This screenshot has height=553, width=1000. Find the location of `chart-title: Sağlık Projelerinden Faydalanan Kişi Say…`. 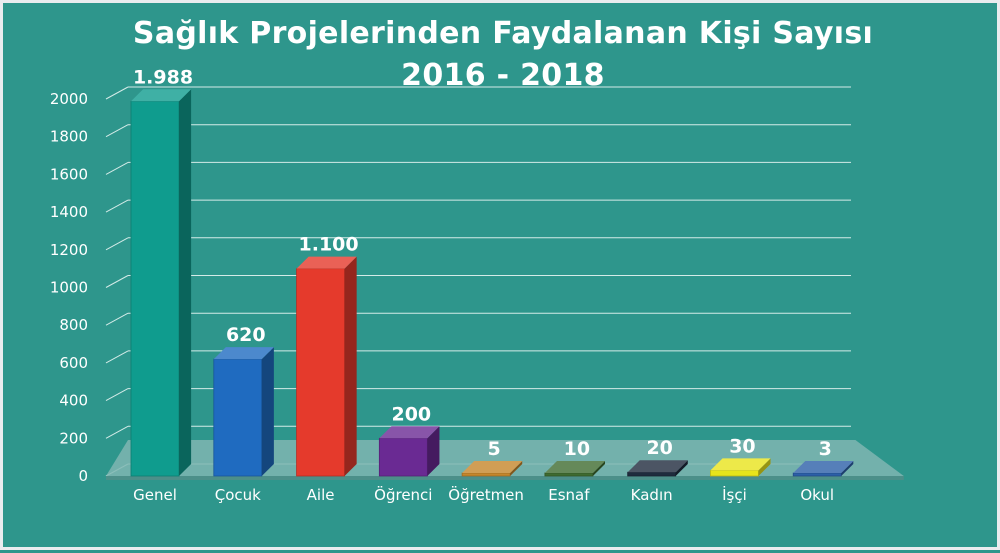

chart-title: Sağlık Projelerinden Faydalanan Kişi Say… is located at coordinates (503, 33).